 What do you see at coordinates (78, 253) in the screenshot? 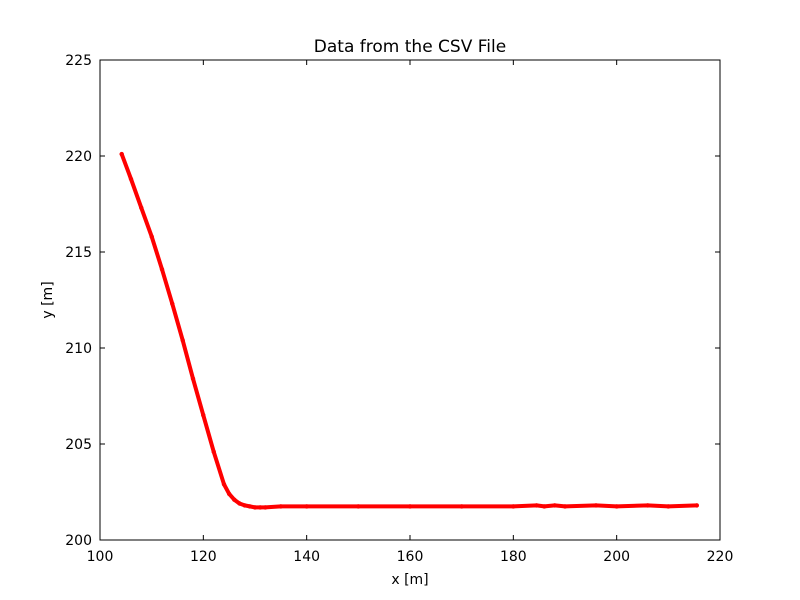
I see `y-tick-label: 215` at bounding box center [78, 253].